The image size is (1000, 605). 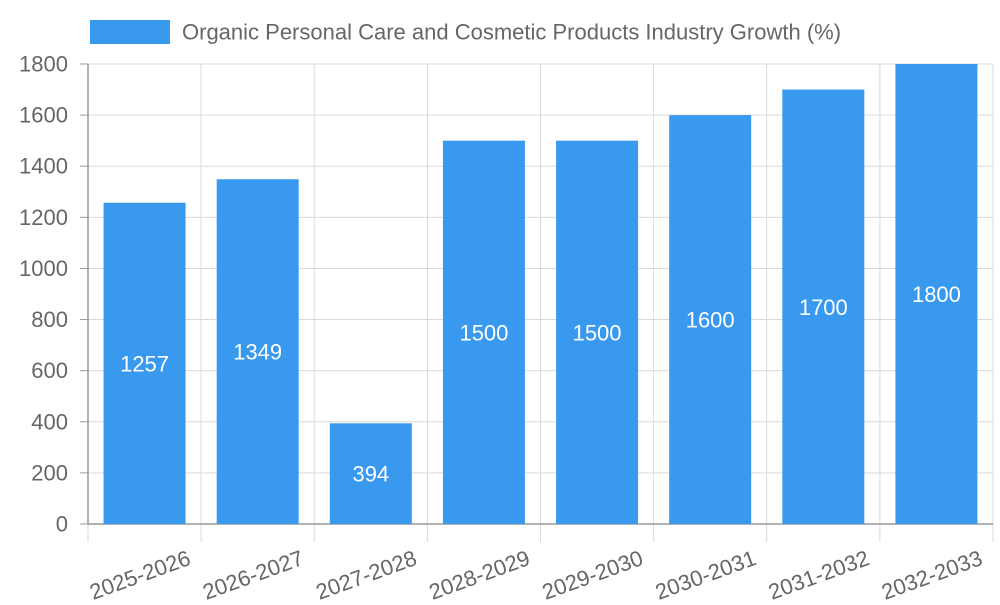 What do you see at coordinates (931, 572) in the screenshot?
I see `x-tick-label: 2032-2033` at bounding box center [931, 572].